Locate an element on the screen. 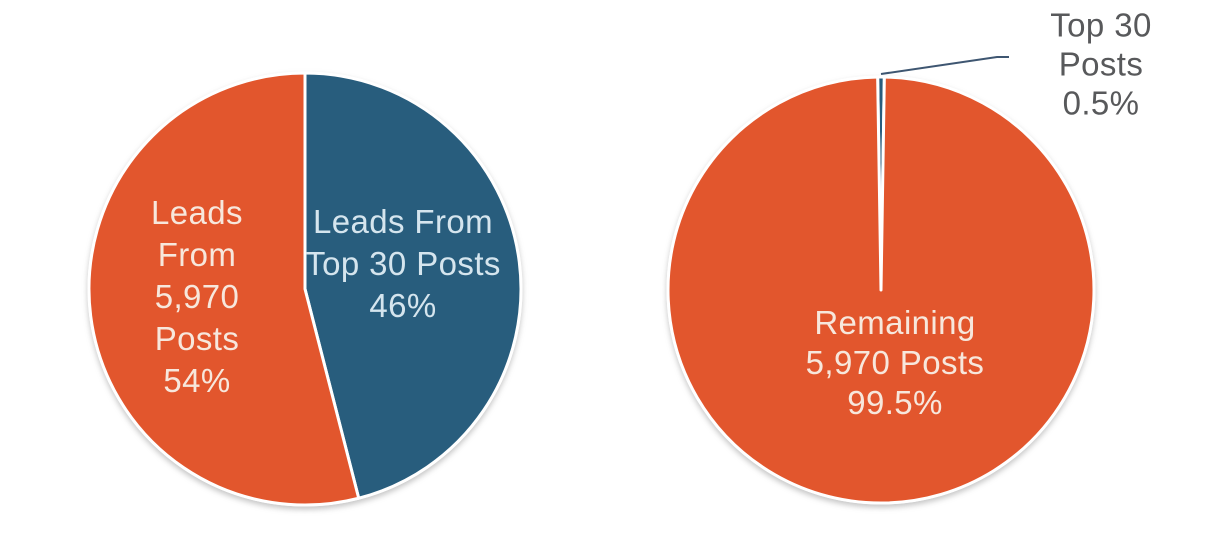  pie-slice-leads-from-top-30-posts is located at coordinates (413, 285).